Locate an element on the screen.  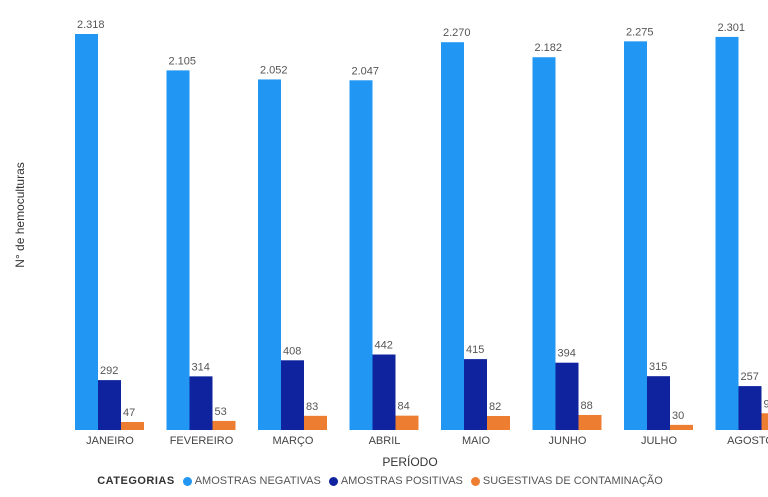
legend-item-amostras-negativas: AMOSTRAS NEGATIVAS is located at coordinates (251, 481).